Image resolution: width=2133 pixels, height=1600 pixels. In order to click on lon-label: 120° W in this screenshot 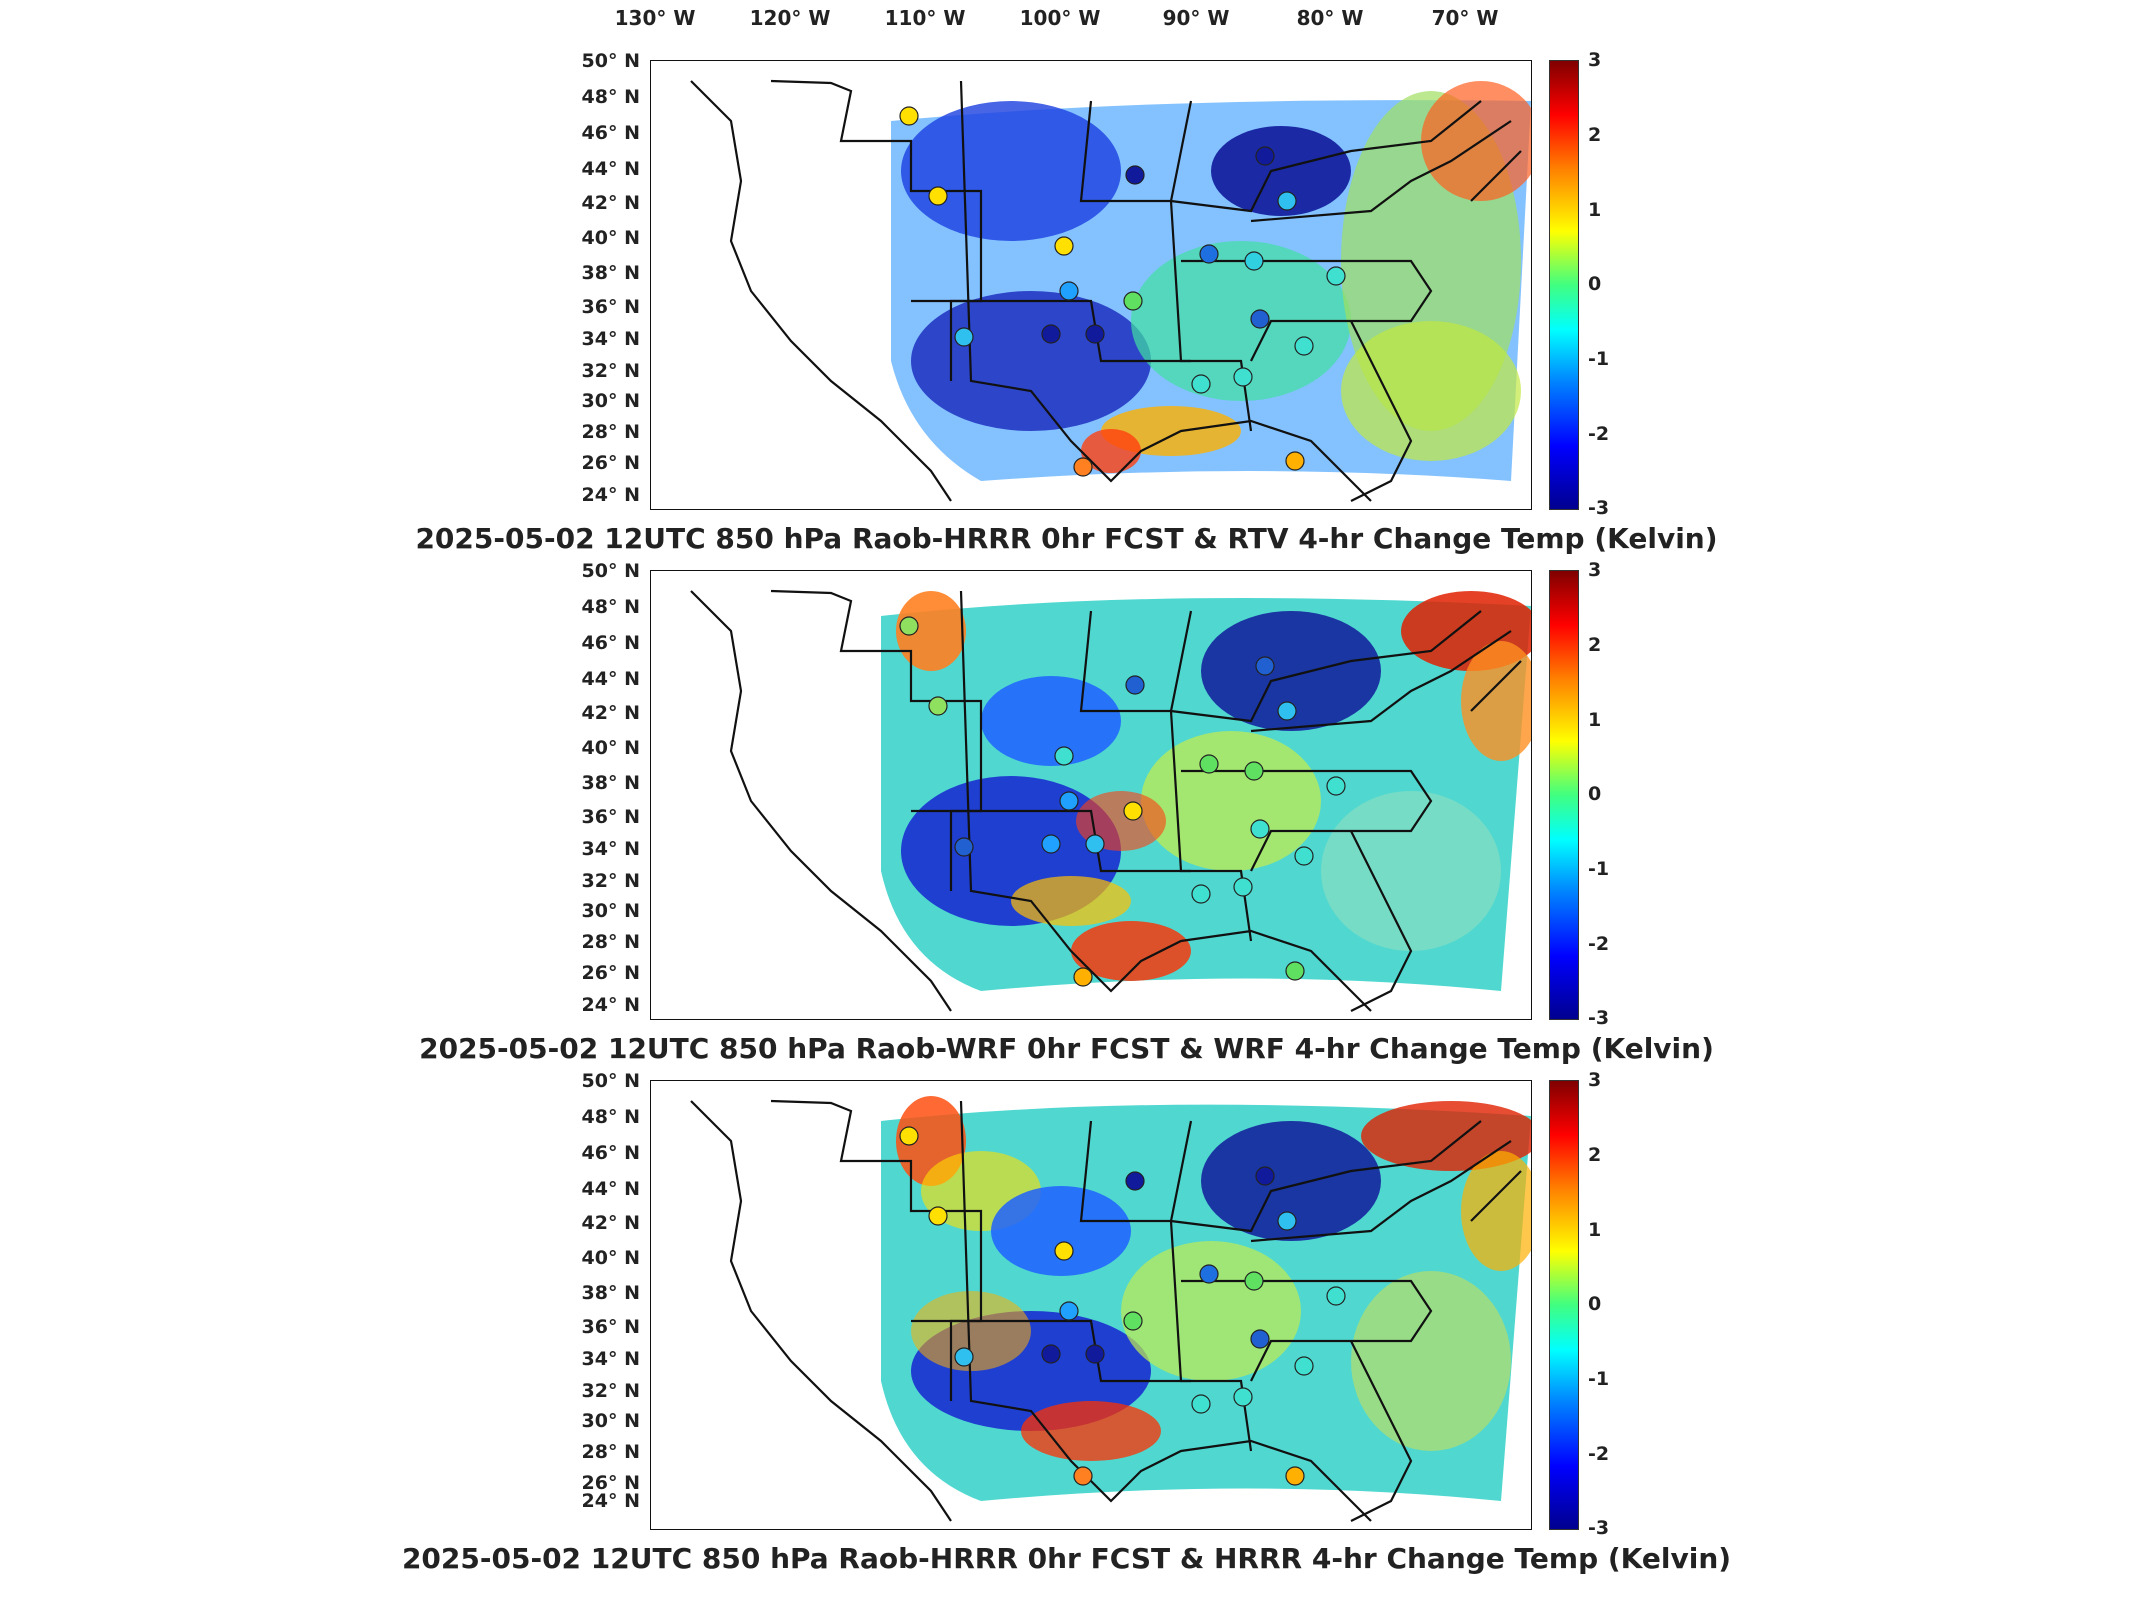, I will do `click(790, 18)`.